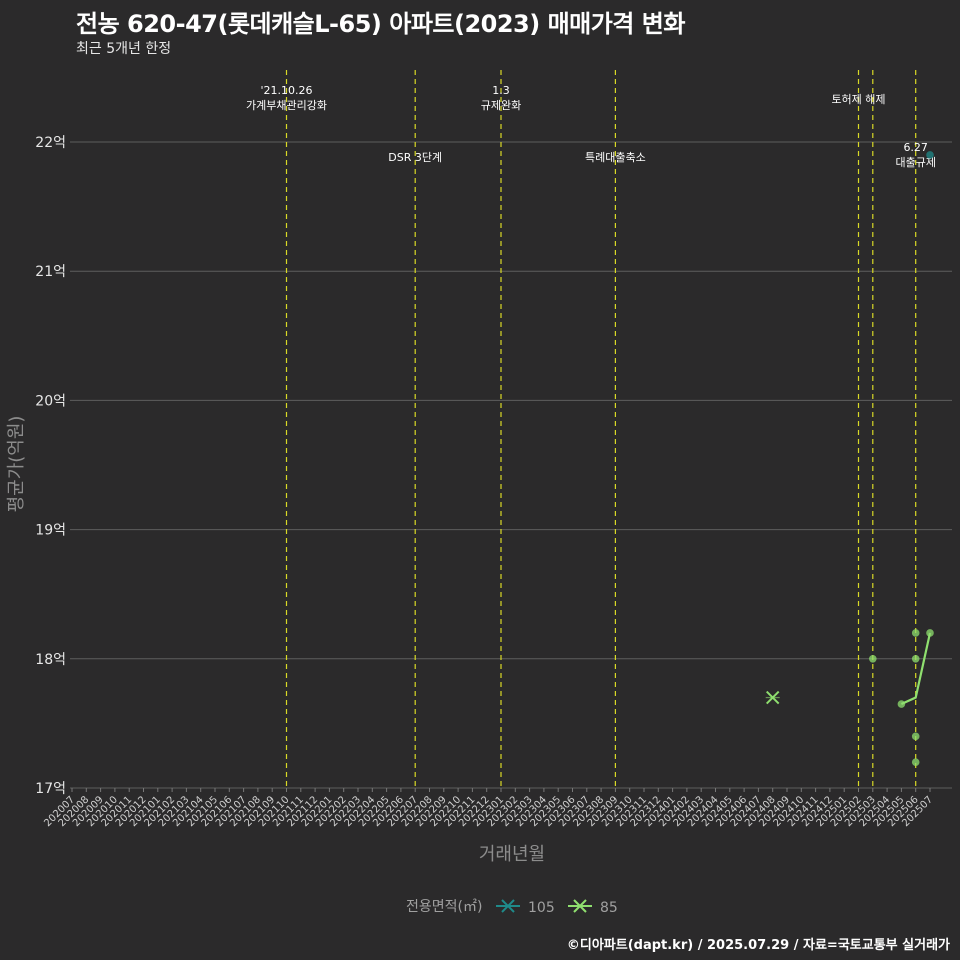  What do you see at coordinates (380, 24) in the screenshot?
I see `chart-title: 전농 620-47(롯데캐슬L-65) 아파트(2023) 매매가격 변화` at bounding box center [380, 24].